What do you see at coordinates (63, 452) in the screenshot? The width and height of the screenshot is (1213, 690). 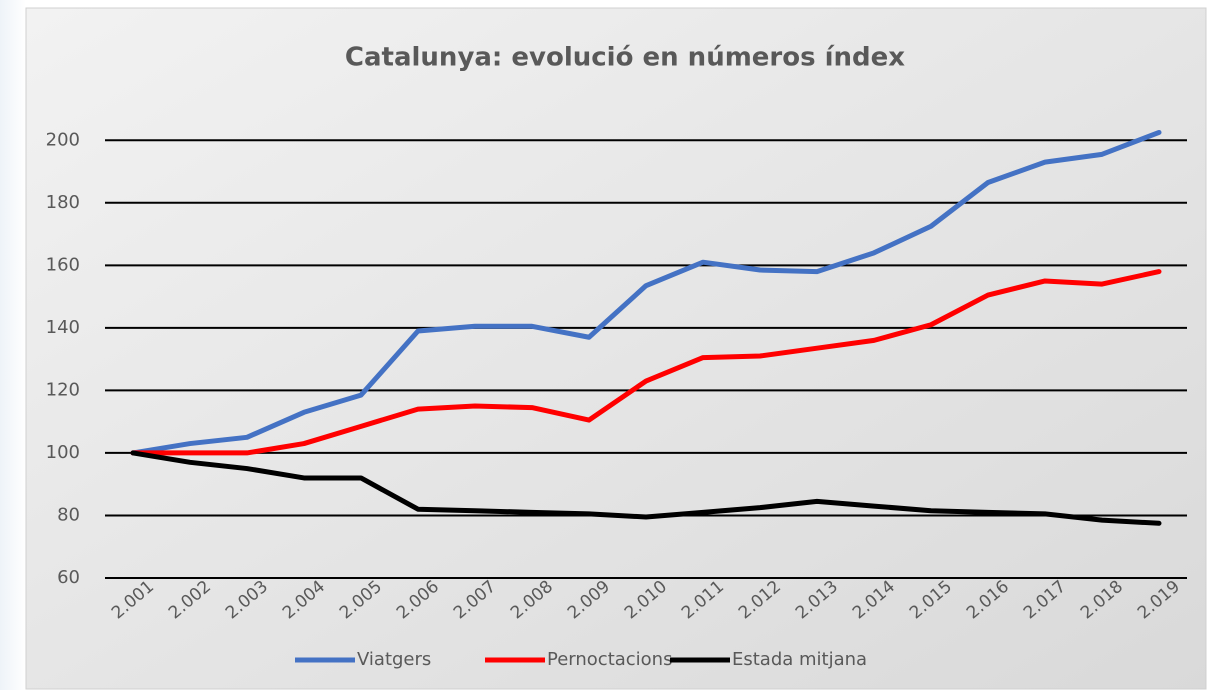 I see `y-tick-label: 100` at bounding box center [63, 452].